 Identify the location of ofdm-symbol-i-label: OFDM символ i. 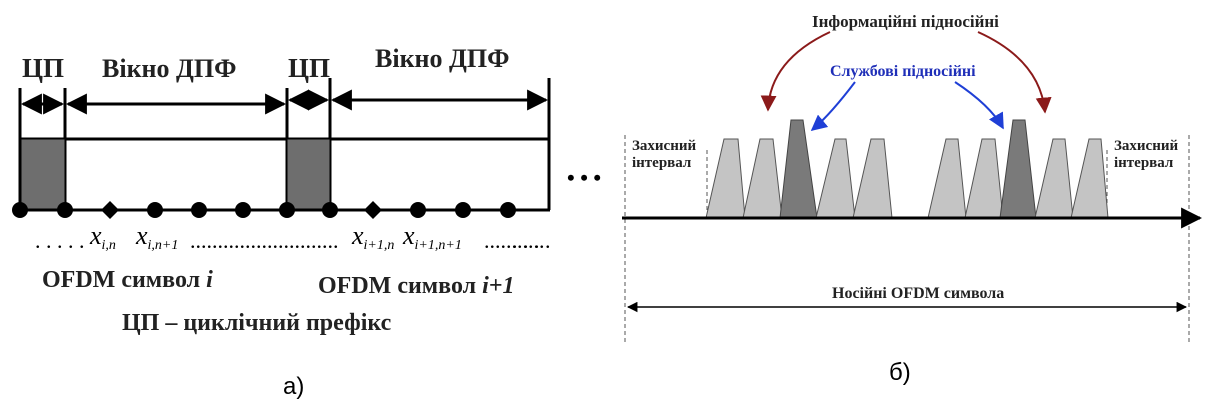
(127, 280).